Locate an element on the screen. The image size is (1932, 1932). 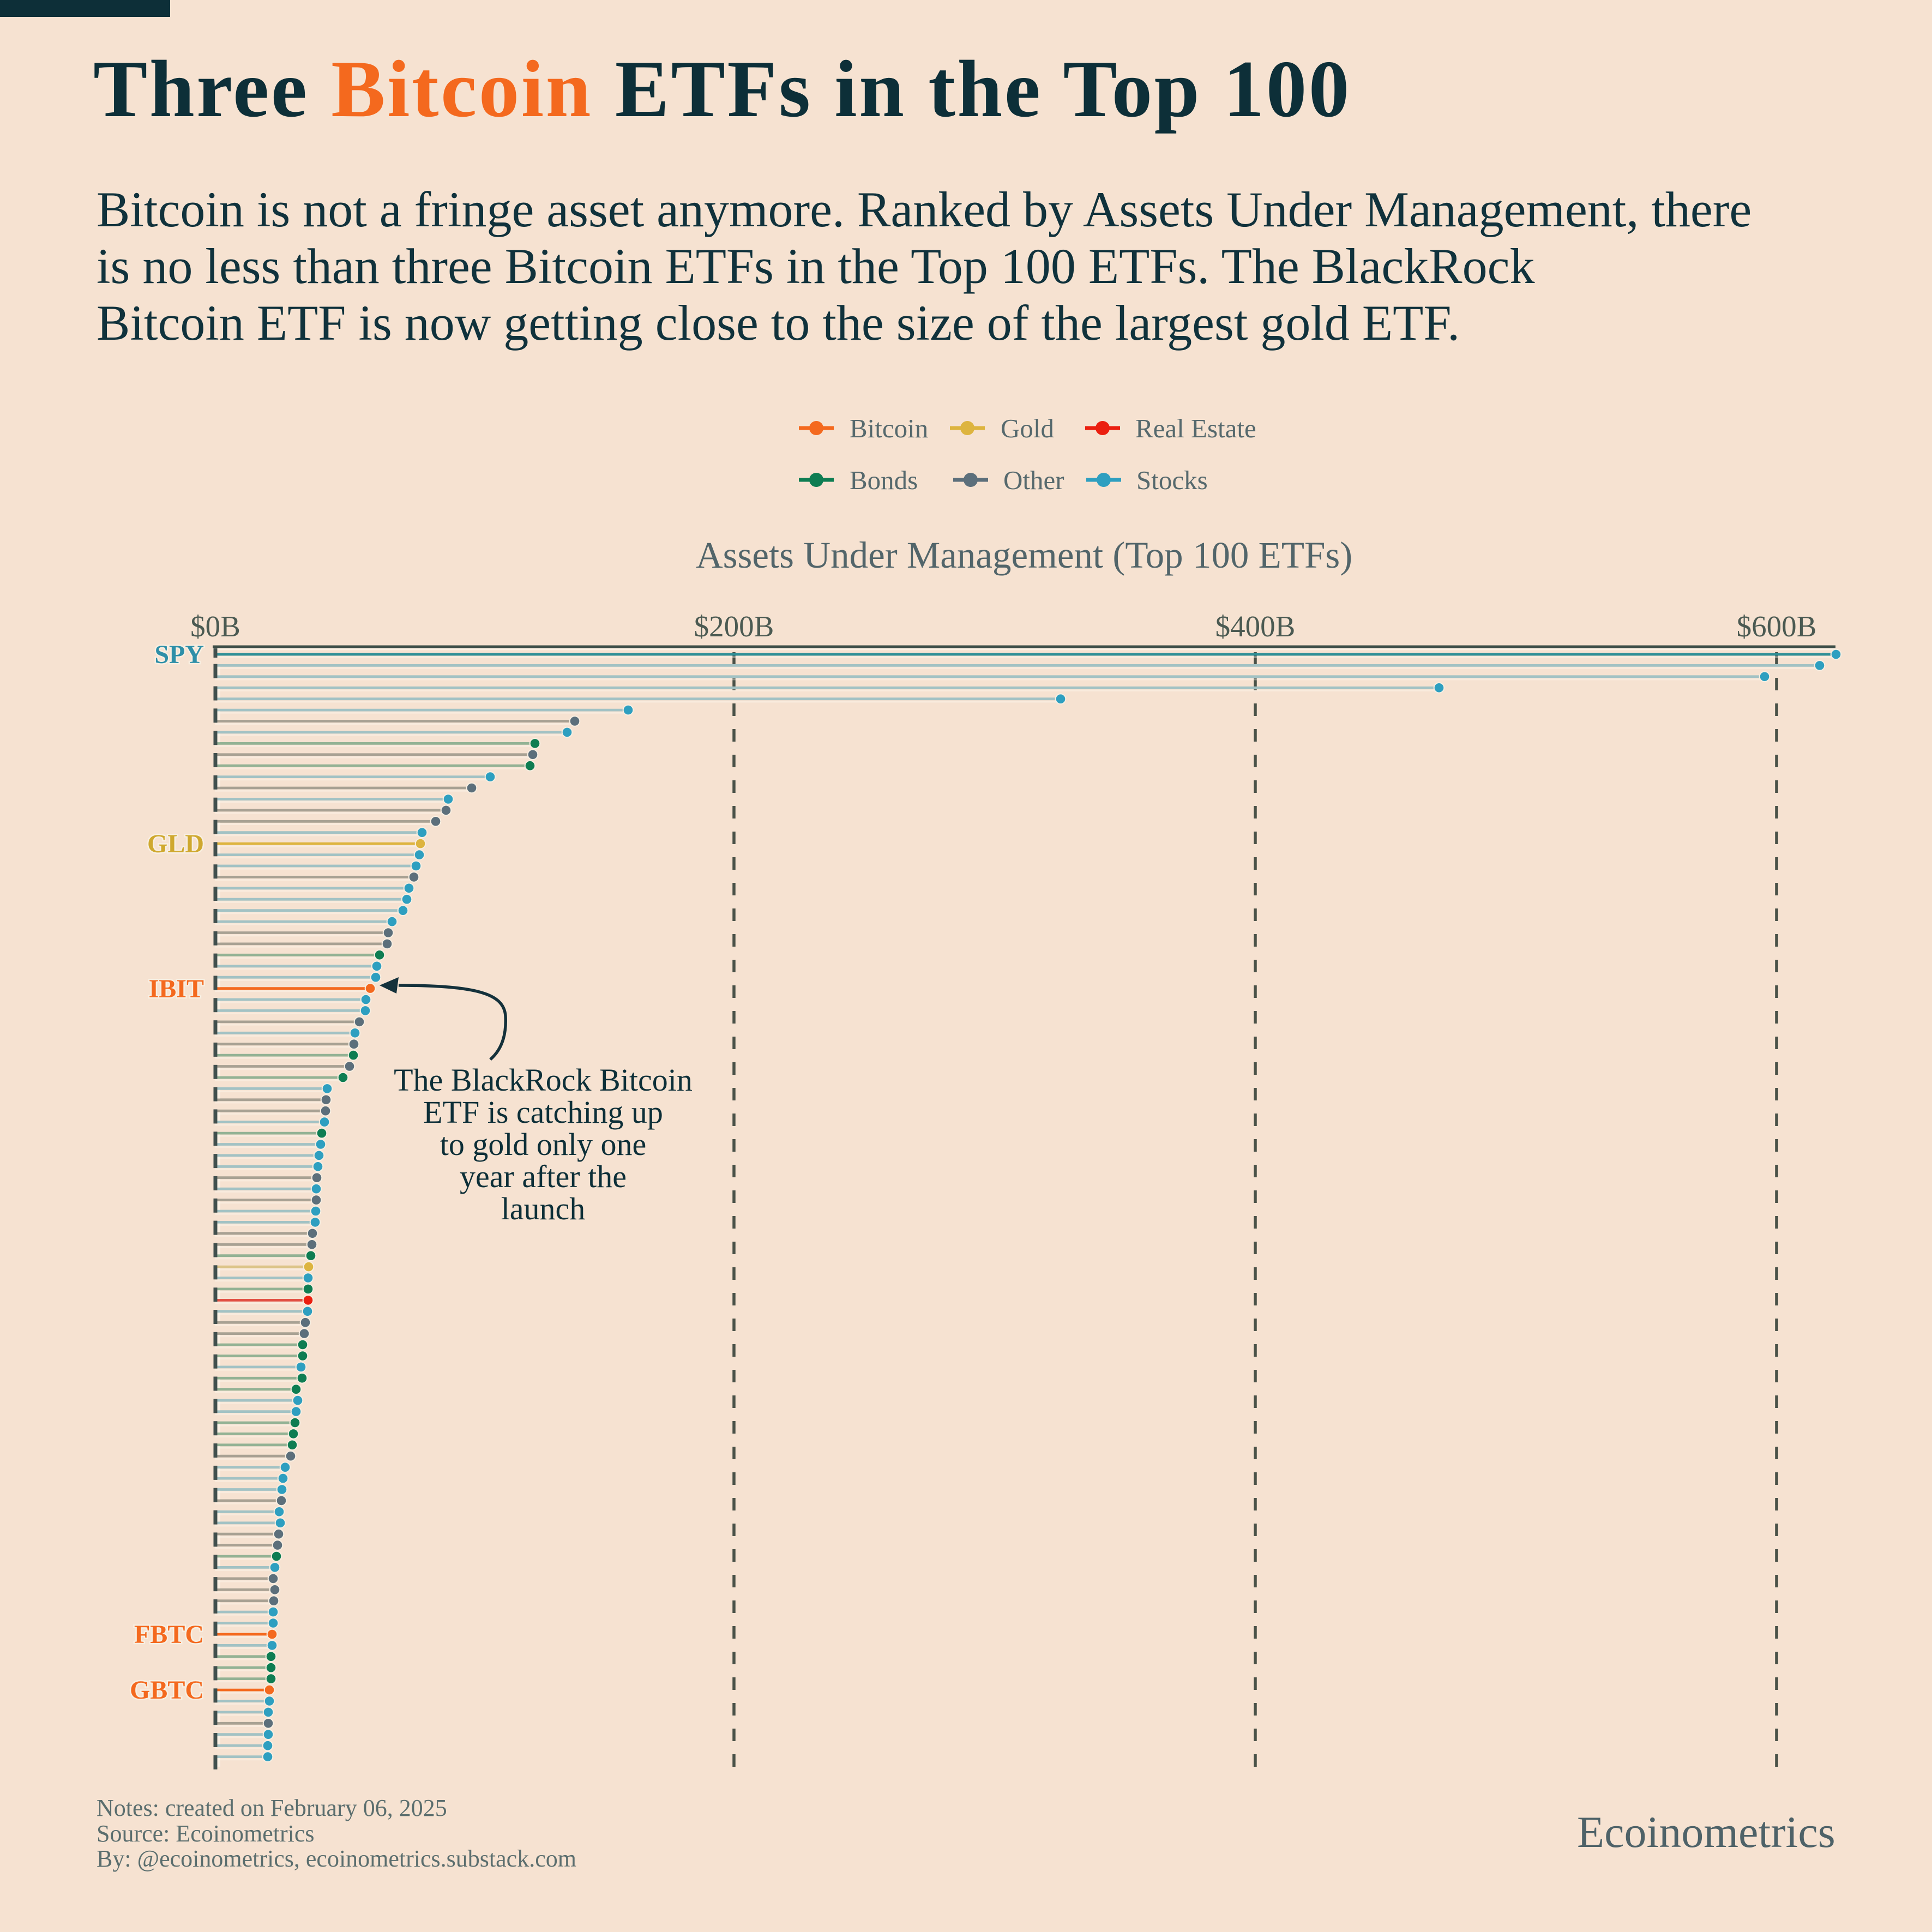
svg-text: Other is located at coordinates (1033, 480).